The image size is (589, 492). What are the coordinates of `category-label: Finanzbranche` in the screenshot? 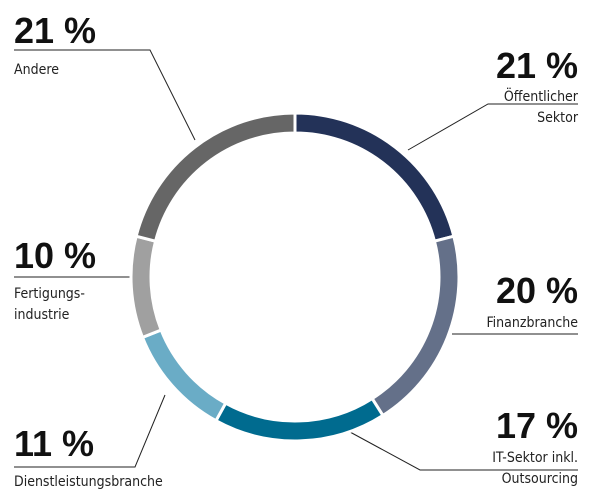 It's located at (532, 323).